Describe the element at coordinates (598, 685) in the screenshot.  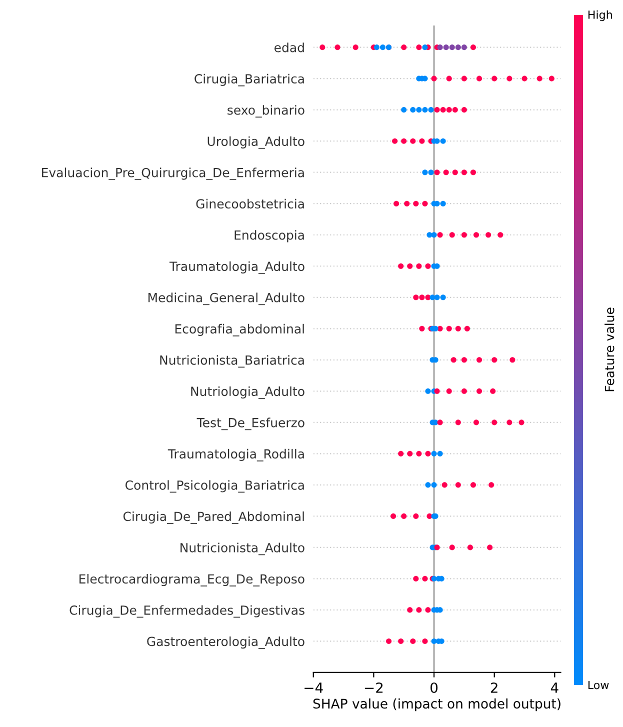
I see `color-bar-label: Low` at that location.